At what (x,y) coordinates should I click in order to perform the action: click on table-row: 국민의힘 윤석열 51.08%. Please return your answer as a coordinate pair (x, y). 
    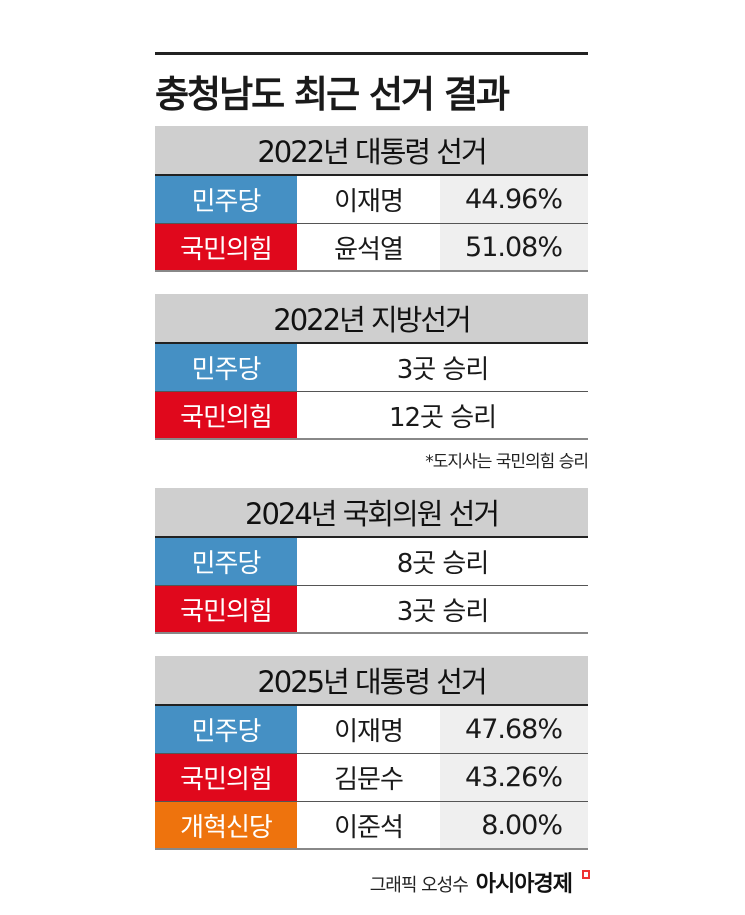
    Looking at the image, I should click on (371, 248).